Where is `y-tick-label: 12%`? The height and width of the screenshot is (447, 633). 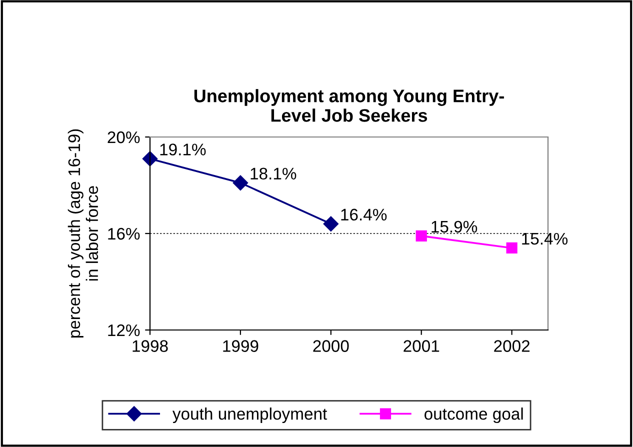 y-tick-label: 12% is located at coordinates (124, 330).